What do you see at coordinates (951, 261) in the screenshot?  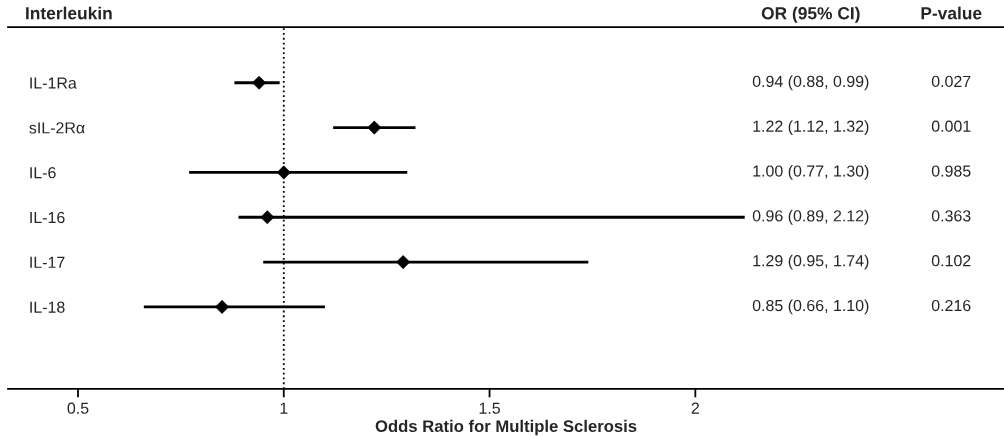 I see `annotation: 0.102` at bounding box center [951, 261].